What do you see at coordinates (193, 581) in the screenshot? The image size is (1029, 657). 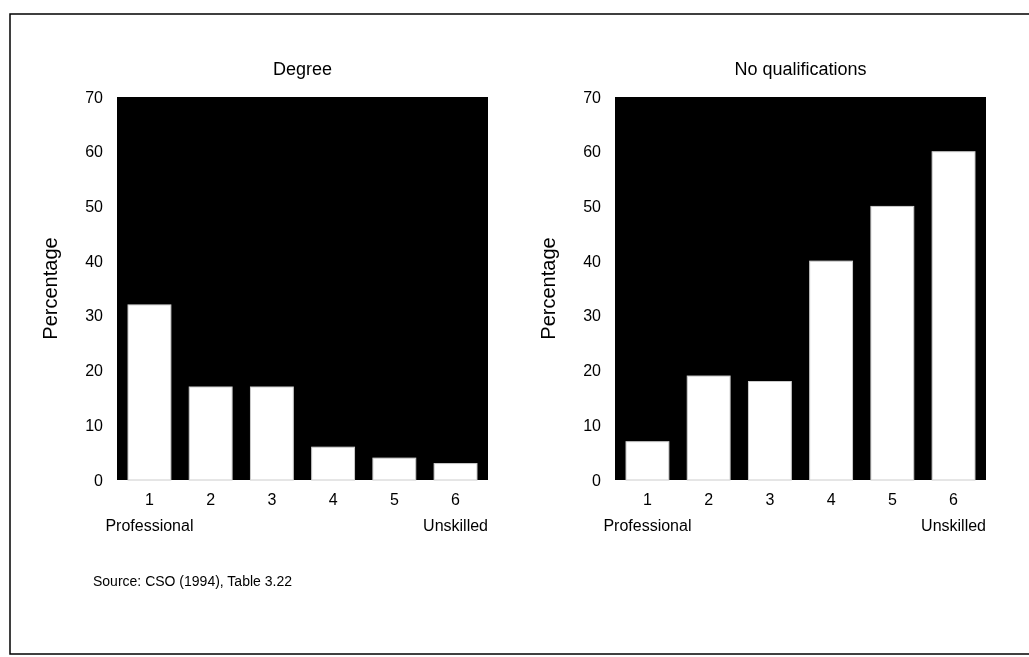 I see `source-note: Source: CSO (1994), Table 3.22` at bounding box center [193, 581].